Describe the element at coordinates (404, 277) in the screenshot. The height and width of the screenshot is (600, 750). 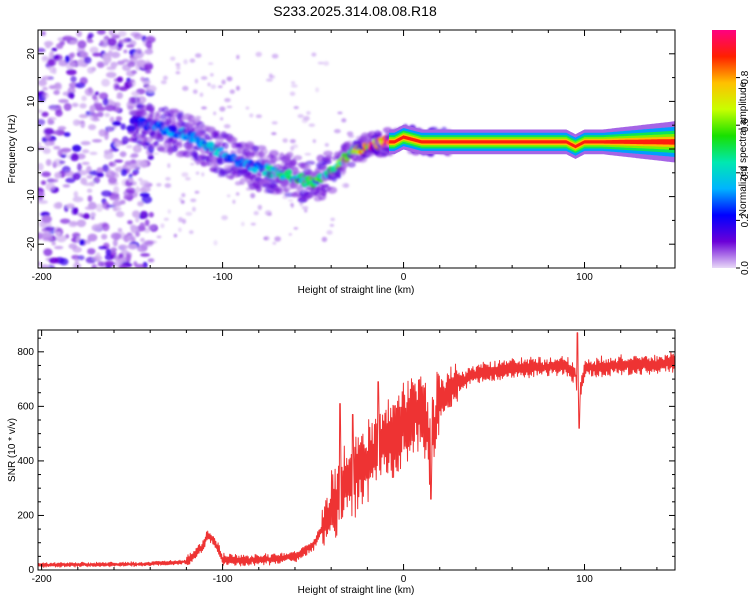
I see `spectrogram-x-tick-label: 0` at that location.